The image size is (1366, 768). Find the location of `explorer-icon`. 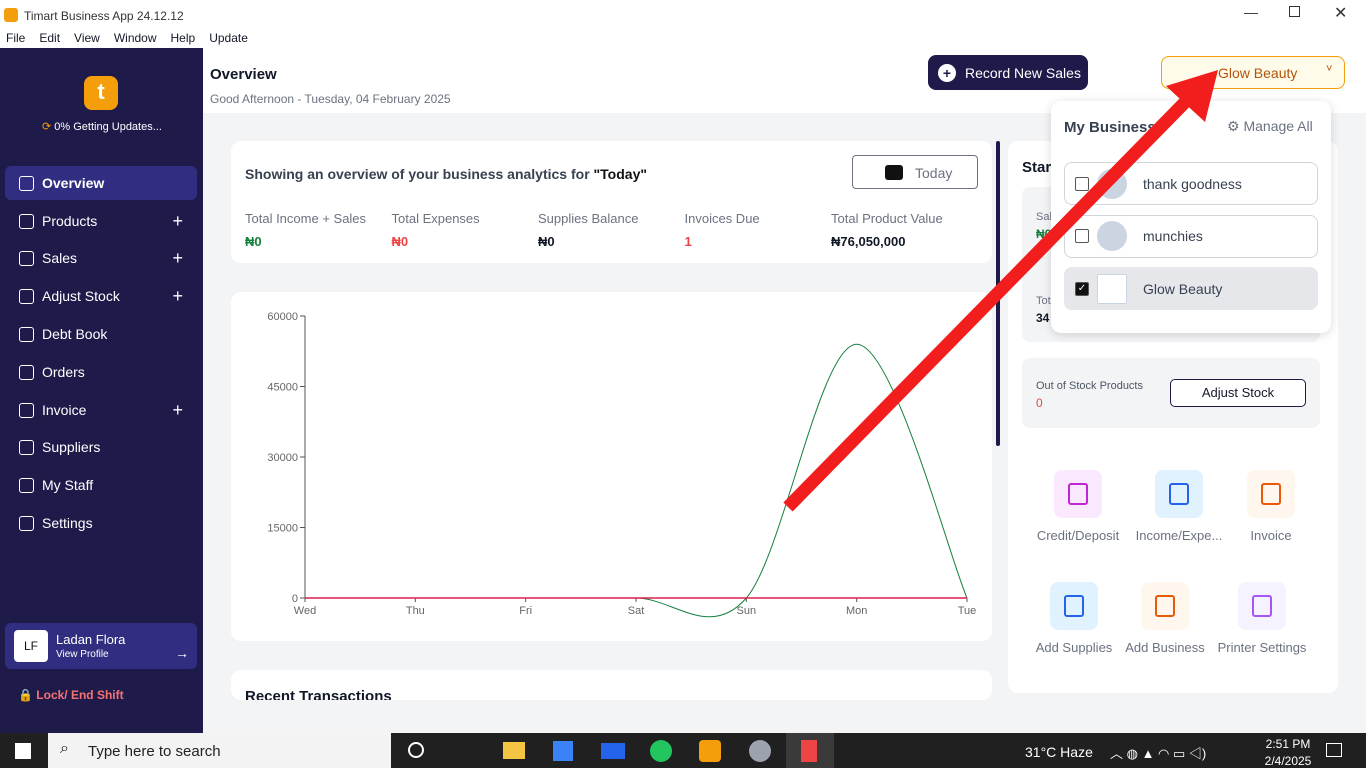

explorer-icon is located at coordinates (514, 750).